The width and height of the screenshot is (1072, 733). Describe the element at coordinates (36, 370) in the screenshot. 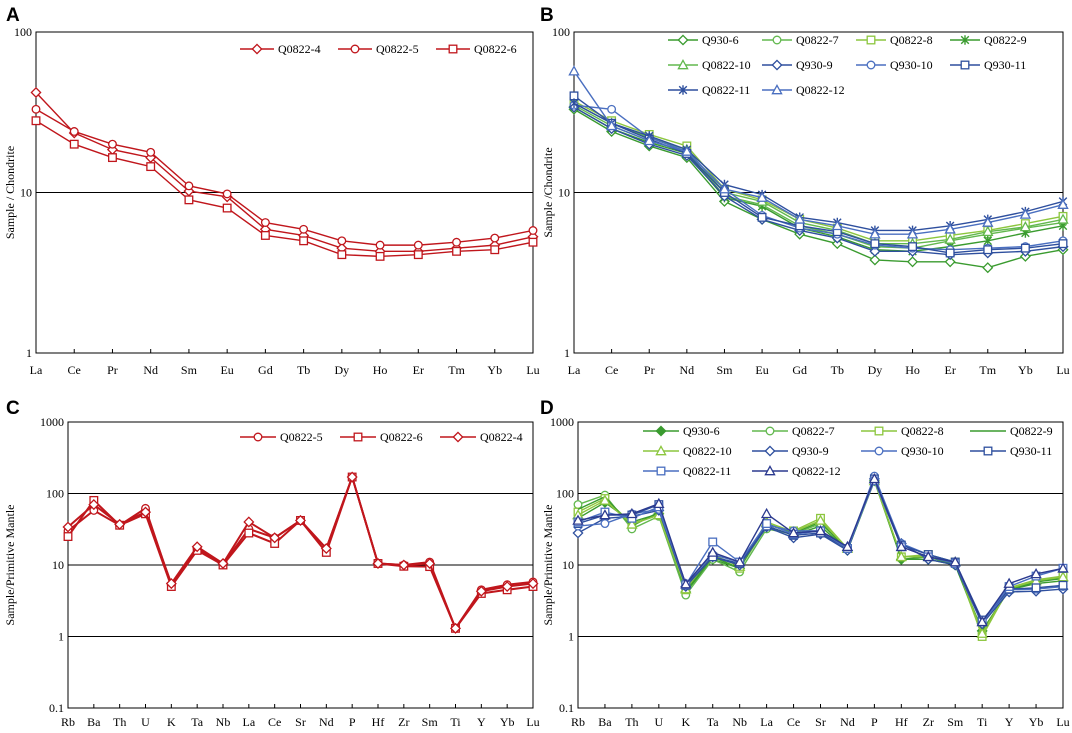

I see `x-tick-label: La` at that location.